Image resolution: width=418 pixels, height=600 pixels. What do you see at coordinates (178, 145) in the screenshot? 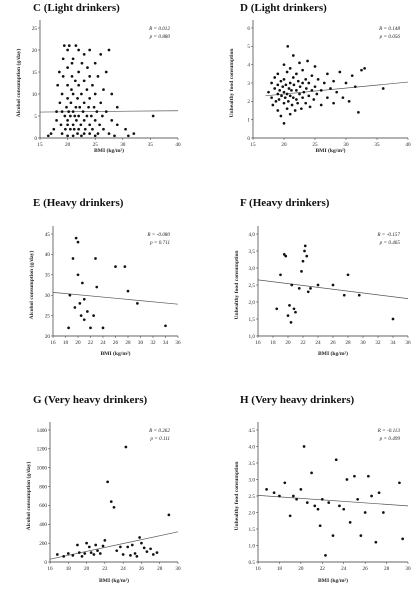
I see `x-tick-label: 40` at bounding box center [178, 145].